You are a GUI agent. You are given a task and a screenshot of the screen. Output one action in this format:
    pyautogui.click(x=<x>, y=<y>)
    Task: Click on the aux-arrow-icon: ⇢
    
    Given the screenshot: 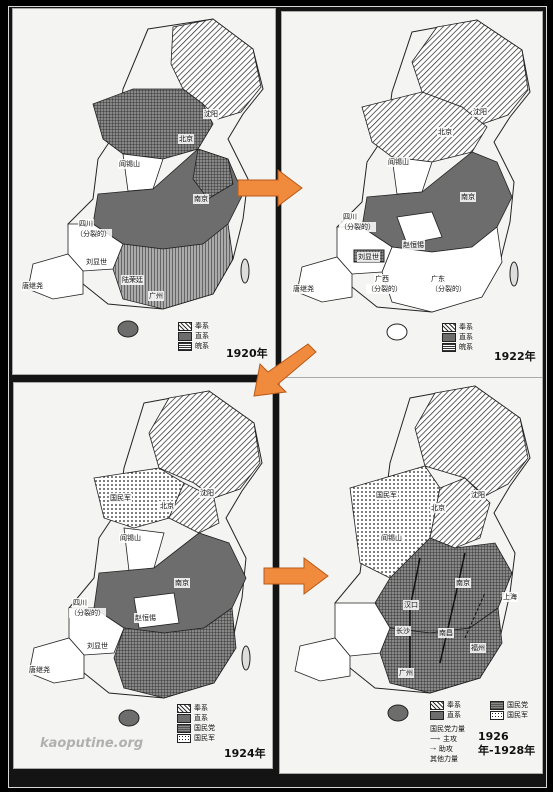 What is the action you would take?
    pyautogui.click(x=433, y=749)
    